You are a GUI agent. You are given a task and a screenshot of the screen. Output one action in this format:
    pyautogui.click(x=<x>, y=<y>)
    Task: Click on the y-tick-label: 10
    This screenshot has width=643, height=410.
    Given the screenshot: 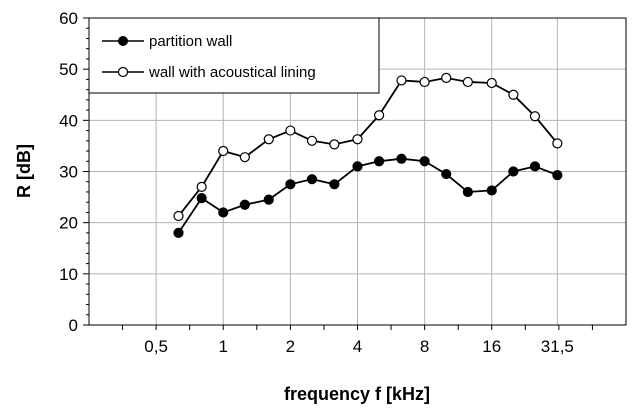 What is the action you would take?
    pyautogui.click(x=68, y=274)
    